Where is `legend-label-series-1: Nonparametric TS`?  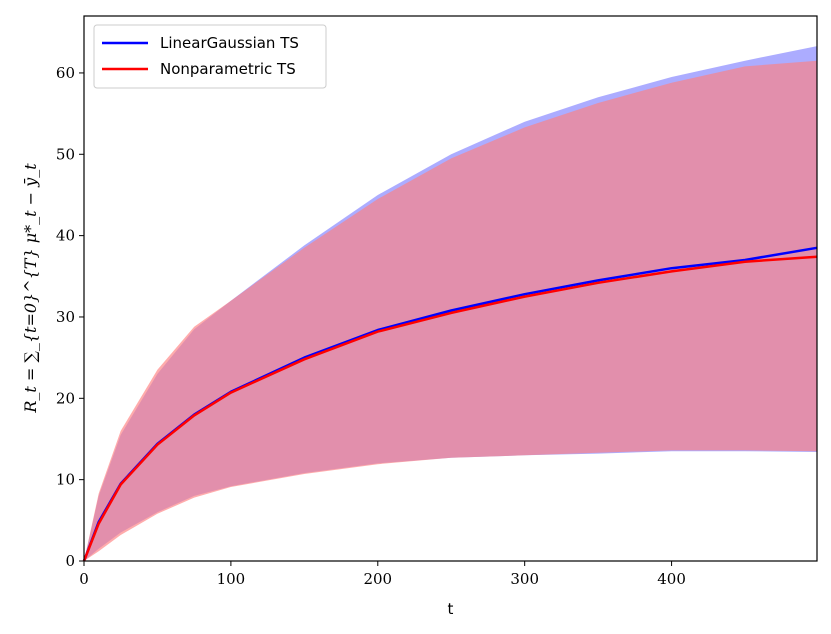
legend-label-series-1: Nonparametric TS is located at coordinates (228, 69).